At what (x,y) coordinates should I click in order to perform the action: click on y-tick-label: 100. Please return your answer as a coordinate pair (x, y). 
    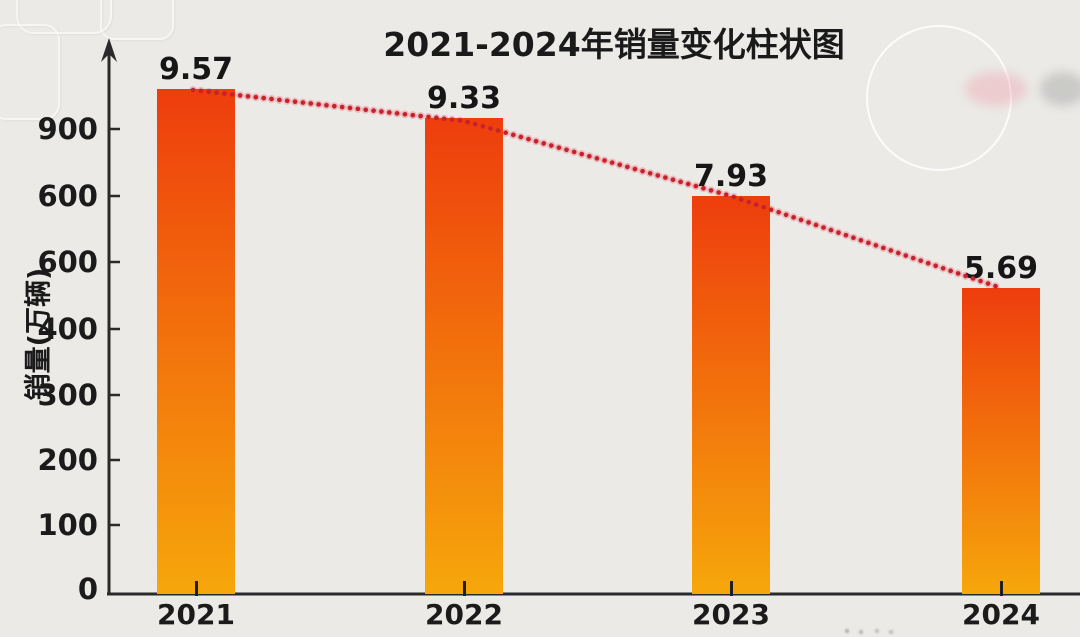
    Looking at the image, I should click on (67, 525).